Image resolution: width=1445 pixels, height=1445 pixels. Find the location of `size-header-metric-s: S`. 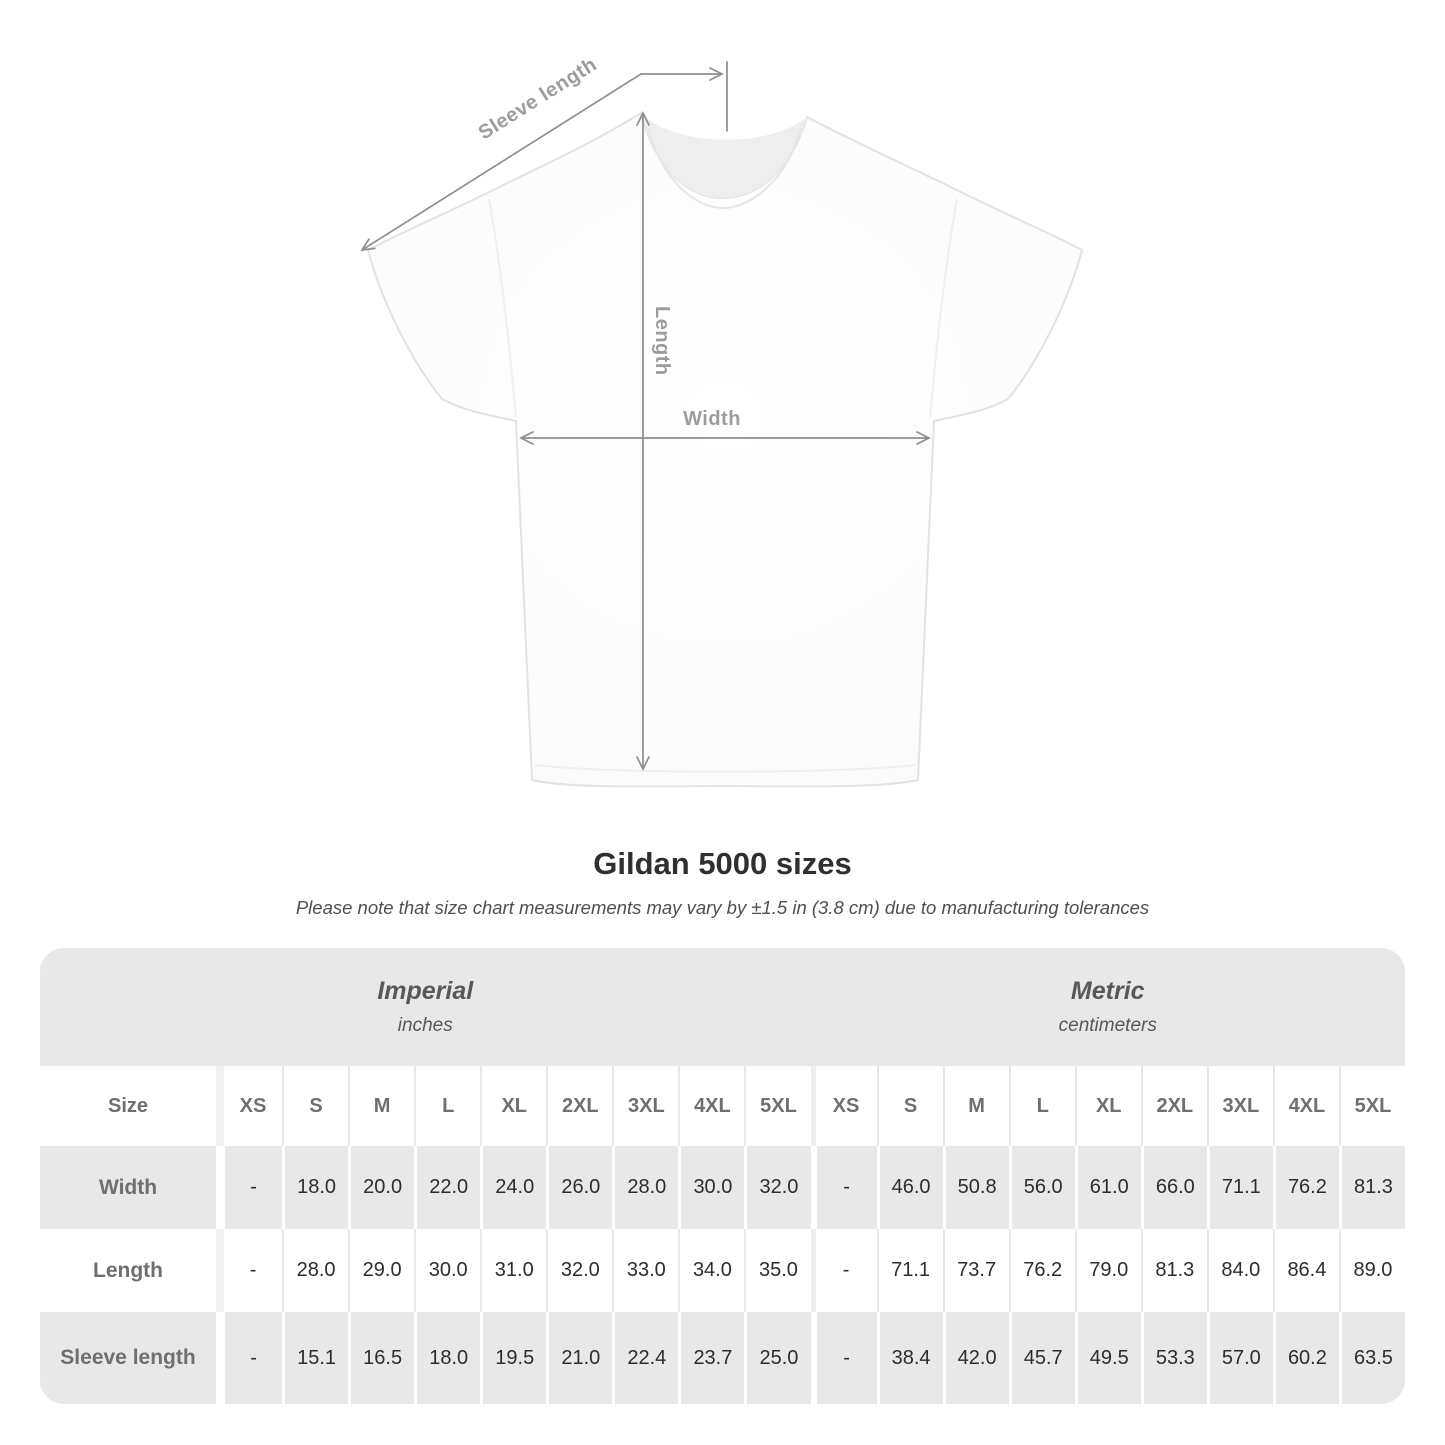

size-header-metric-s: S is located at coordinates (909, 1106).